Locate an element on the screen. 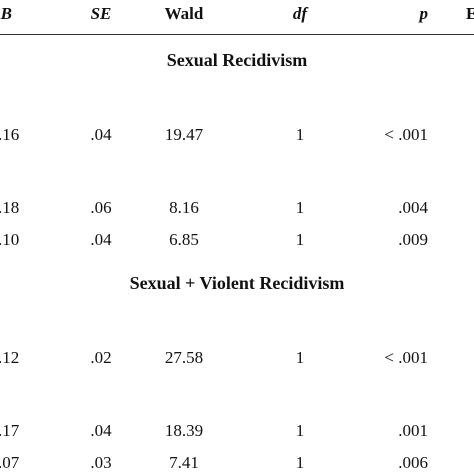 The width and height of the screenshot is (474, 474). column-header: Wald is located at coordinates (184, 13).